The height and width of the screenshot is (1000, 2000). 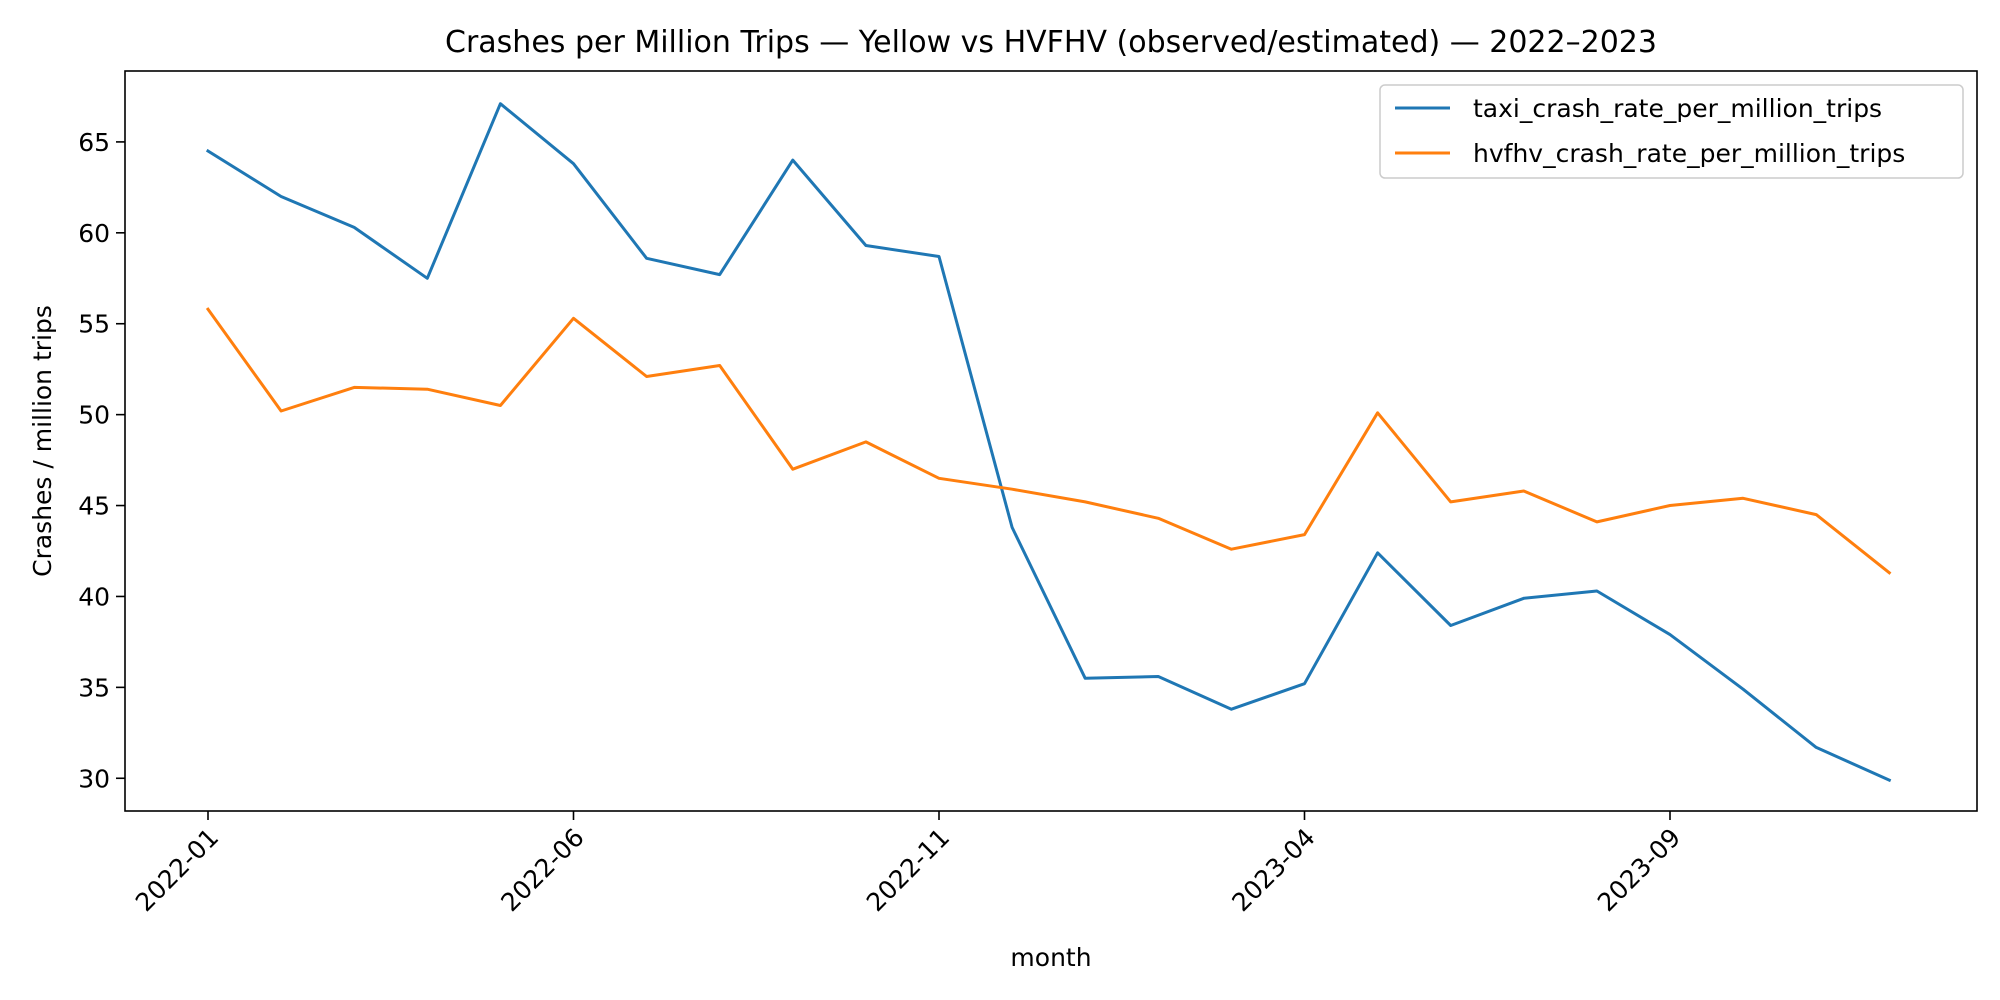 I want to click on legend-box, so click(x=1671, y=131).